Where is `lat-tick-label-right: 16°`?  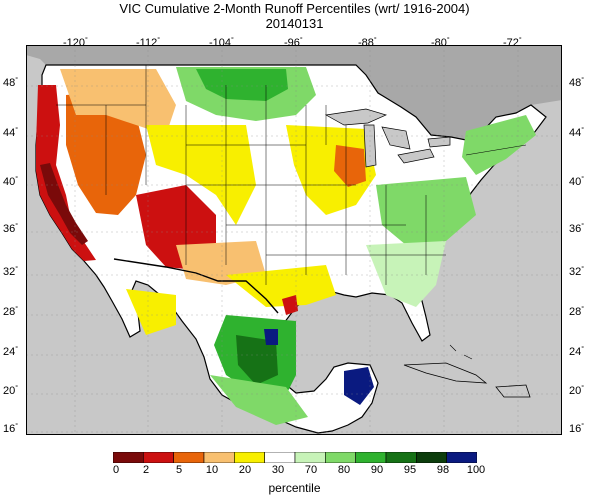
lat-tick-label-right: 16° is located at coordinates (577, 429).